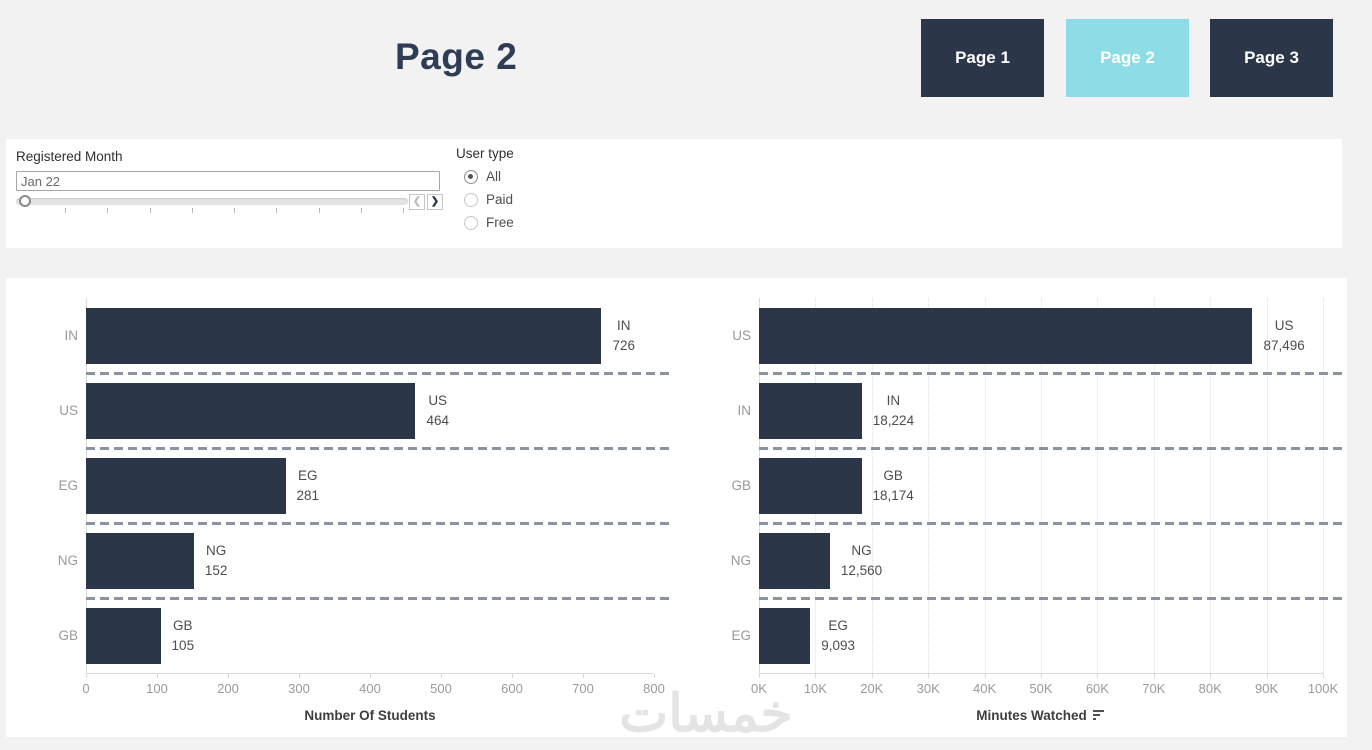 The width and height of the screenshot is (1372, 750). I want to click on bar-label: IN 18,224, so click(893, 410).